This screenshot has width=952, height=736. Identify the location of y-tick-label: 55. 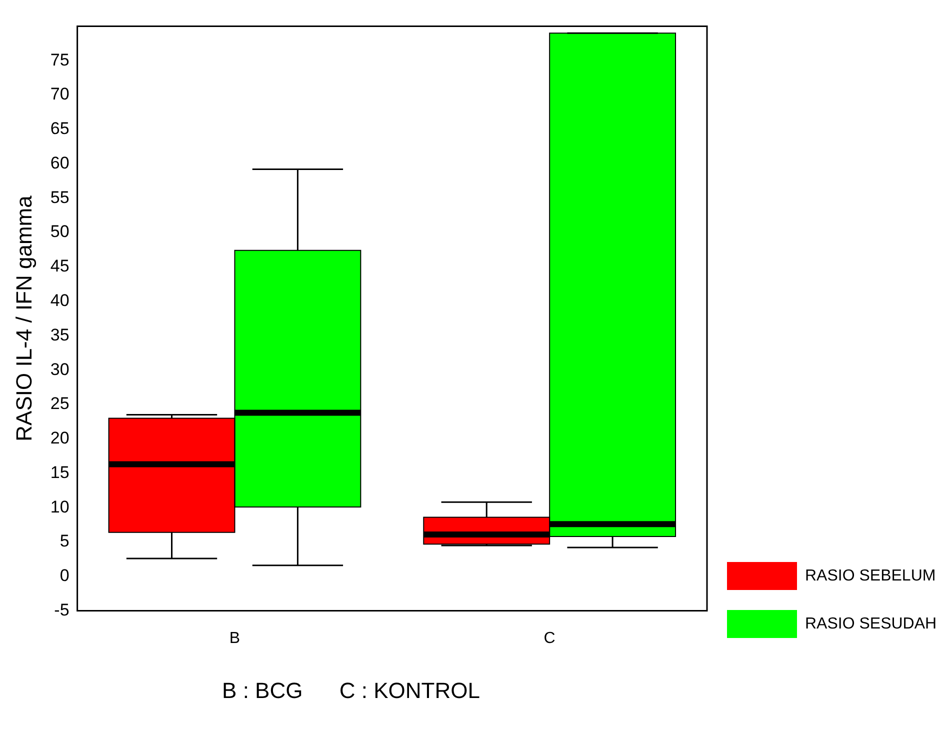
(60, 197).